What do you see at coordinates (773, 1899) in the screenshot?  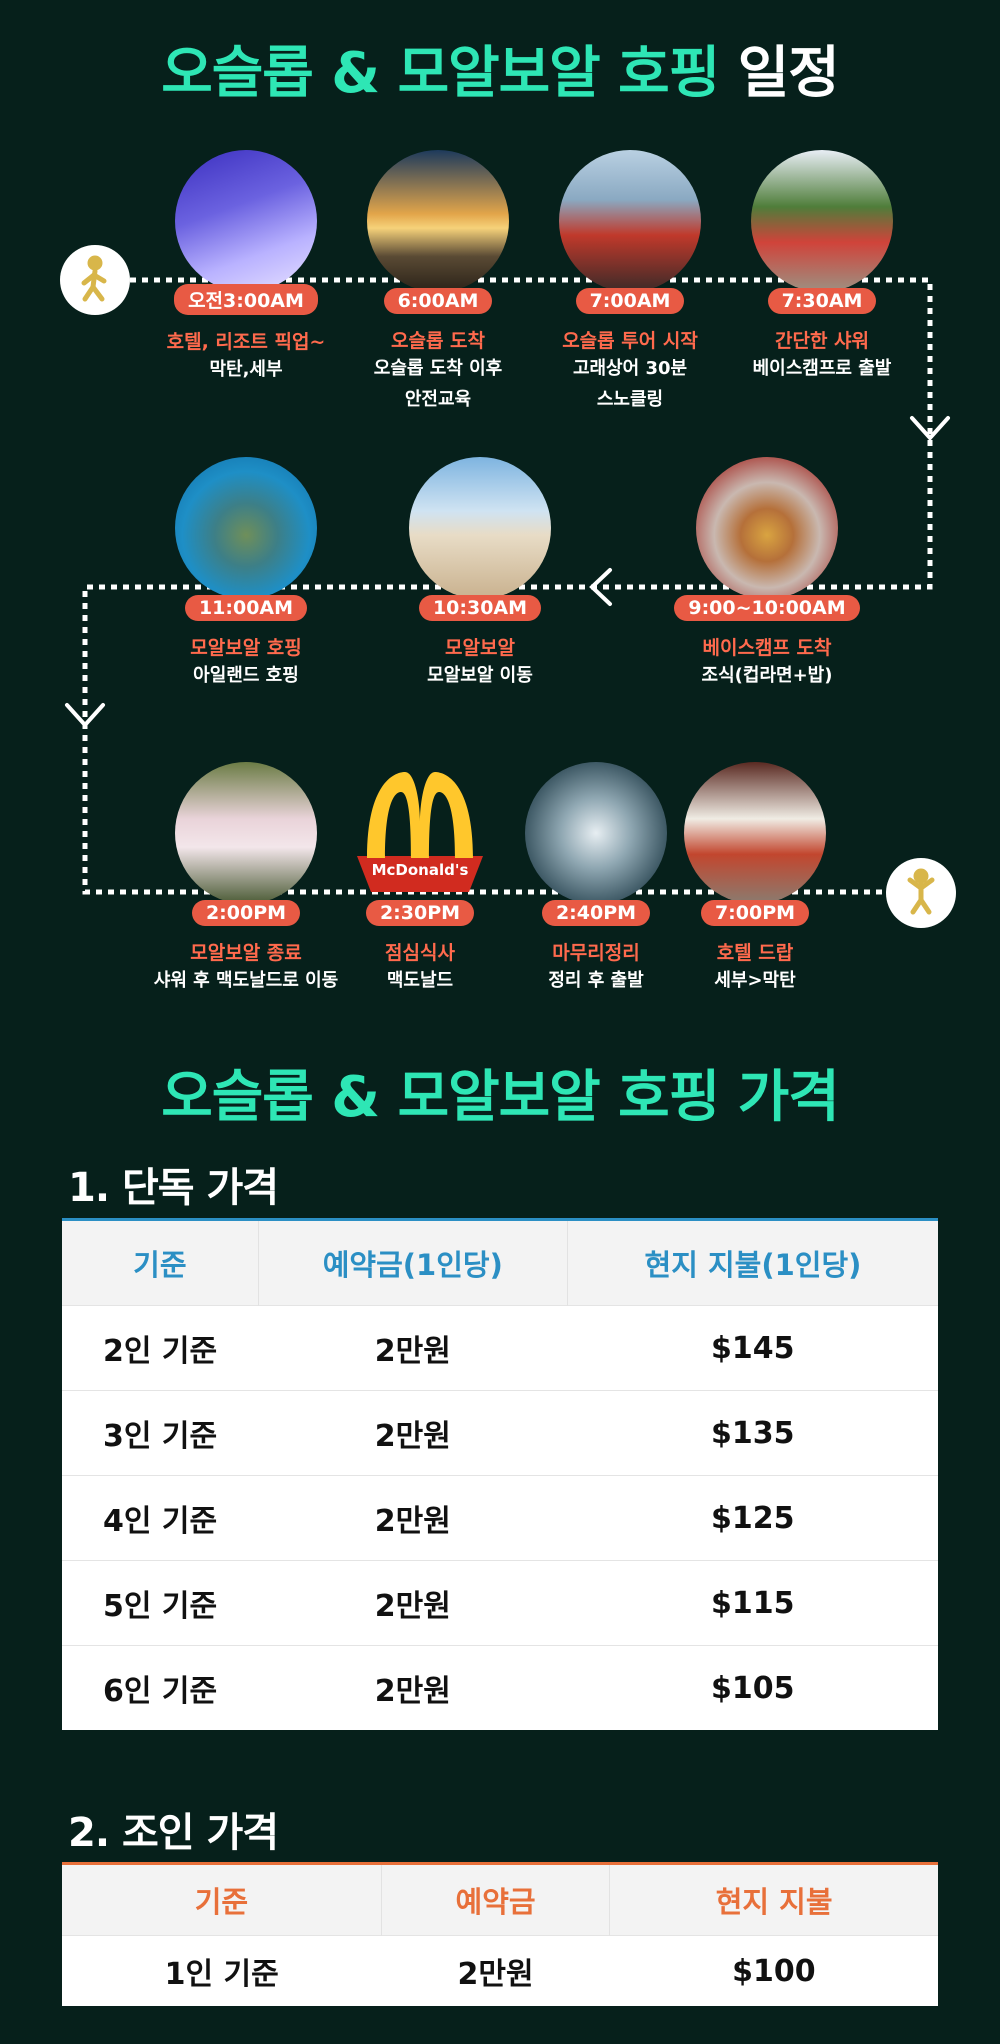 I see `column-header: 현지 지불` at bounding box center [773, 1899].